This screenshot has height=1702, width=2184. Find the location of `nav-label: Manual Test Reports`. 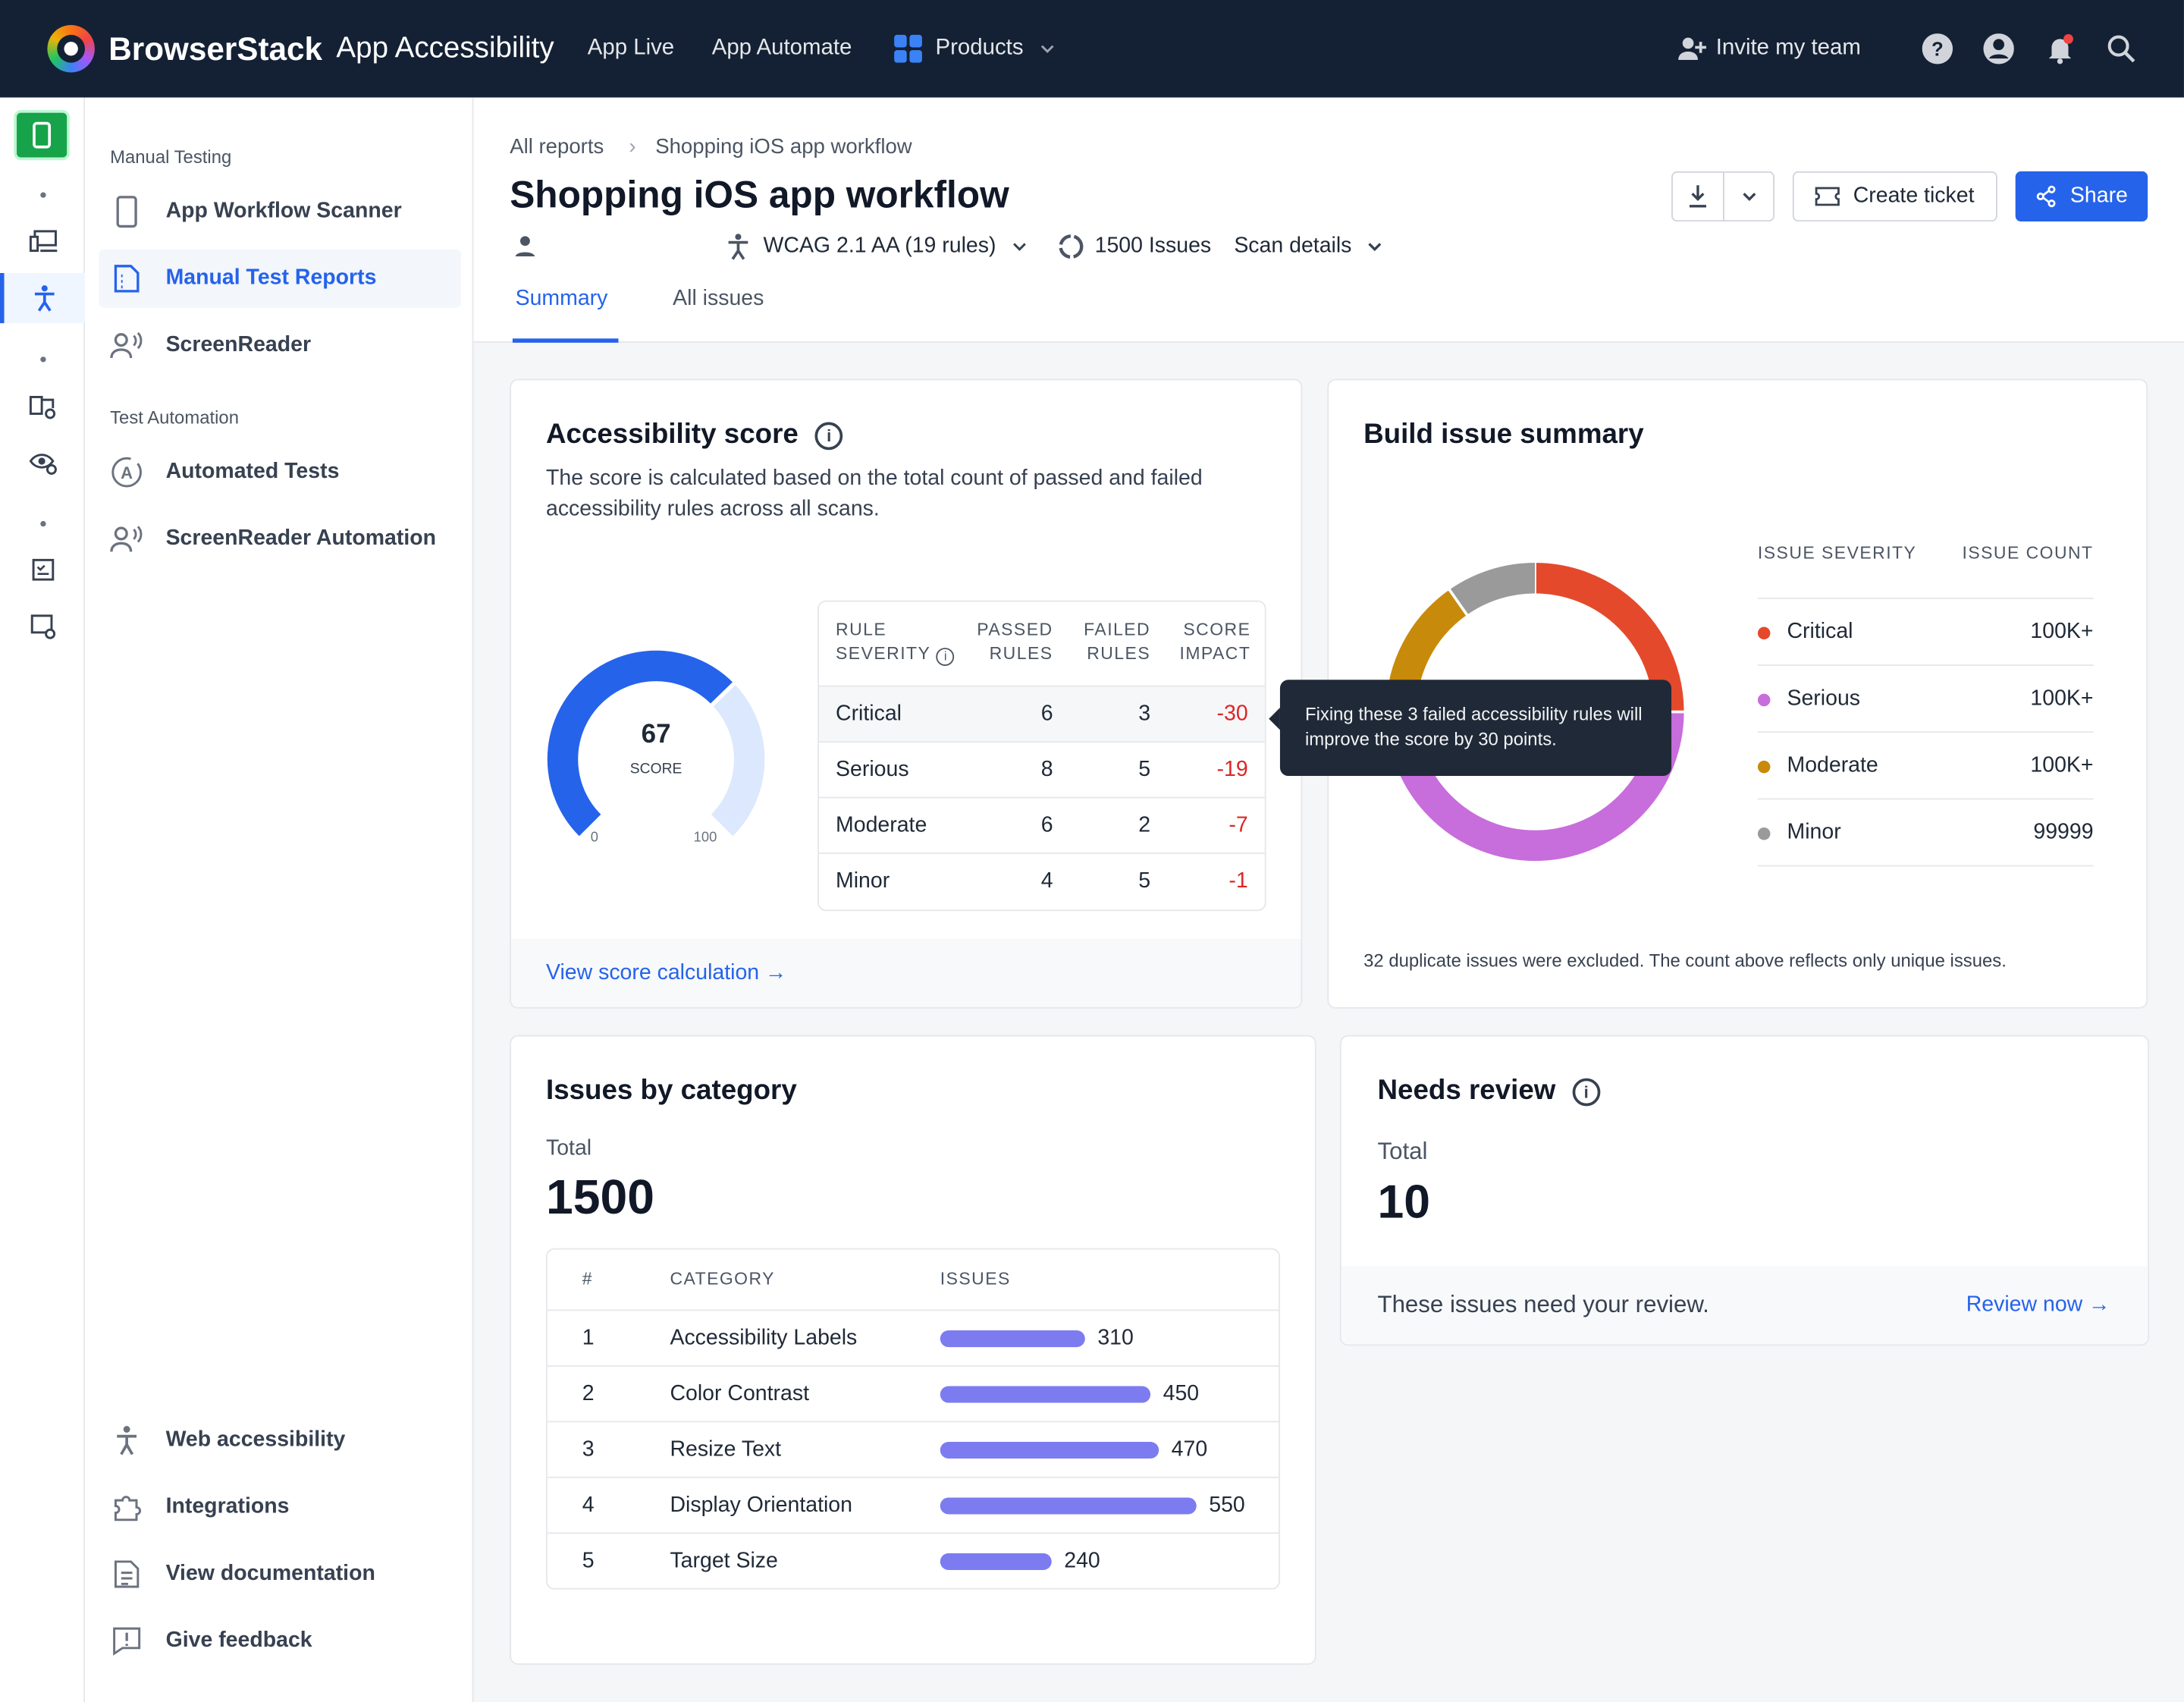

nav-label: Manual Test Reports is located at coordinates (271, 277).